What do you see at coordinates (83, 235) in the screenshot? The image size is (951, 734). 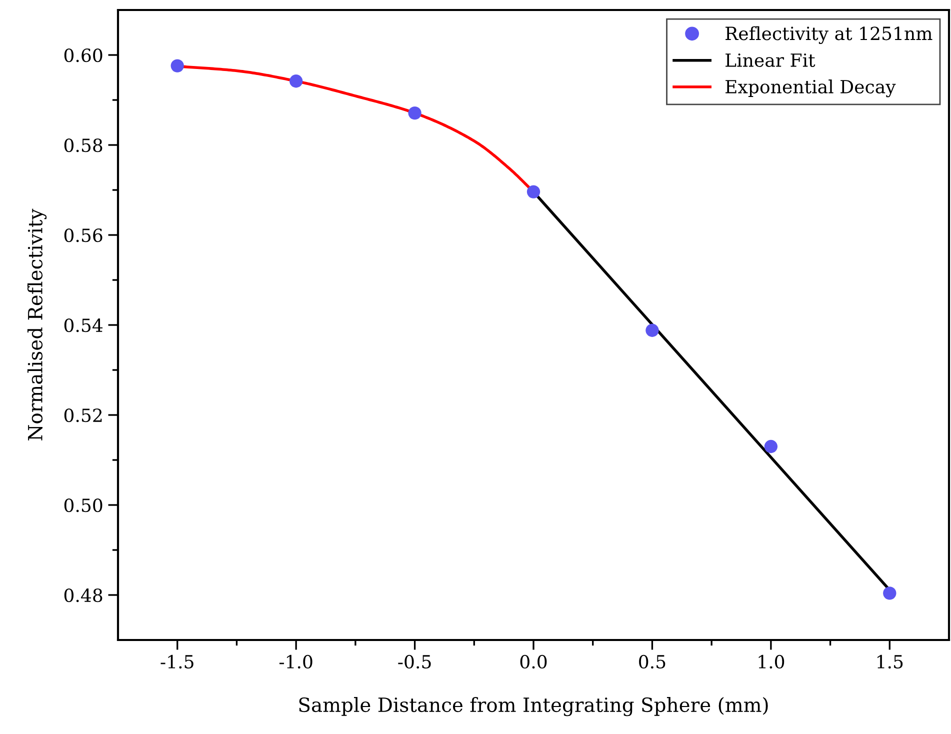 I see `y-tick-label: 0.56` at bounding box center [83, 235].